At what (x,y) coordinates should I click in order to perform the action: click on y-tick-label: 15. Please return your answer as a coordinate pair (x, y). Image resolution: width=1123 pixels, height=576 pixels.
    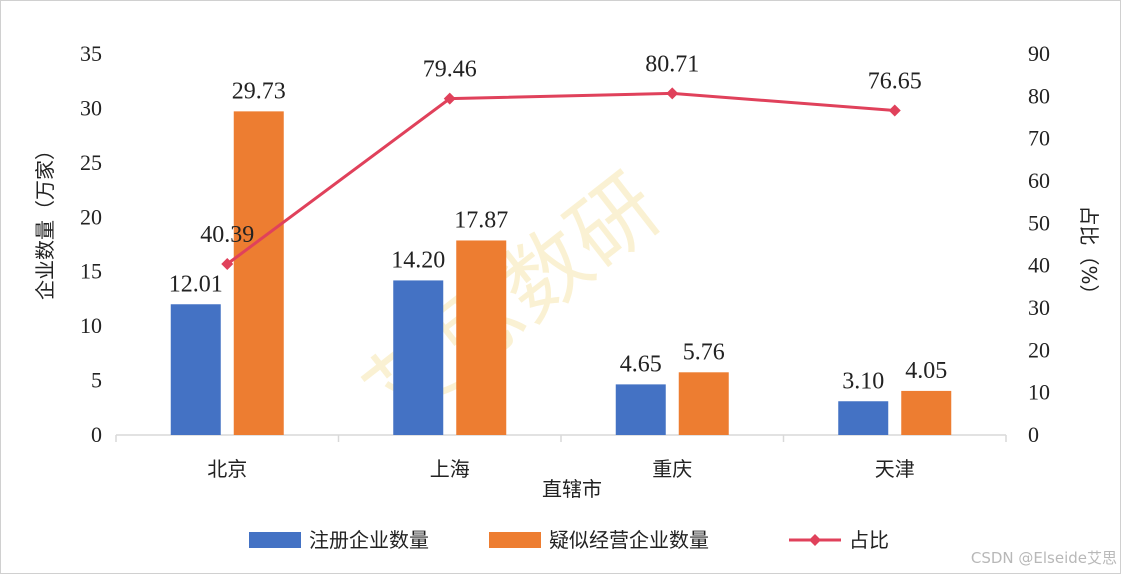
    Looking at the image, I should click on (91, 271).